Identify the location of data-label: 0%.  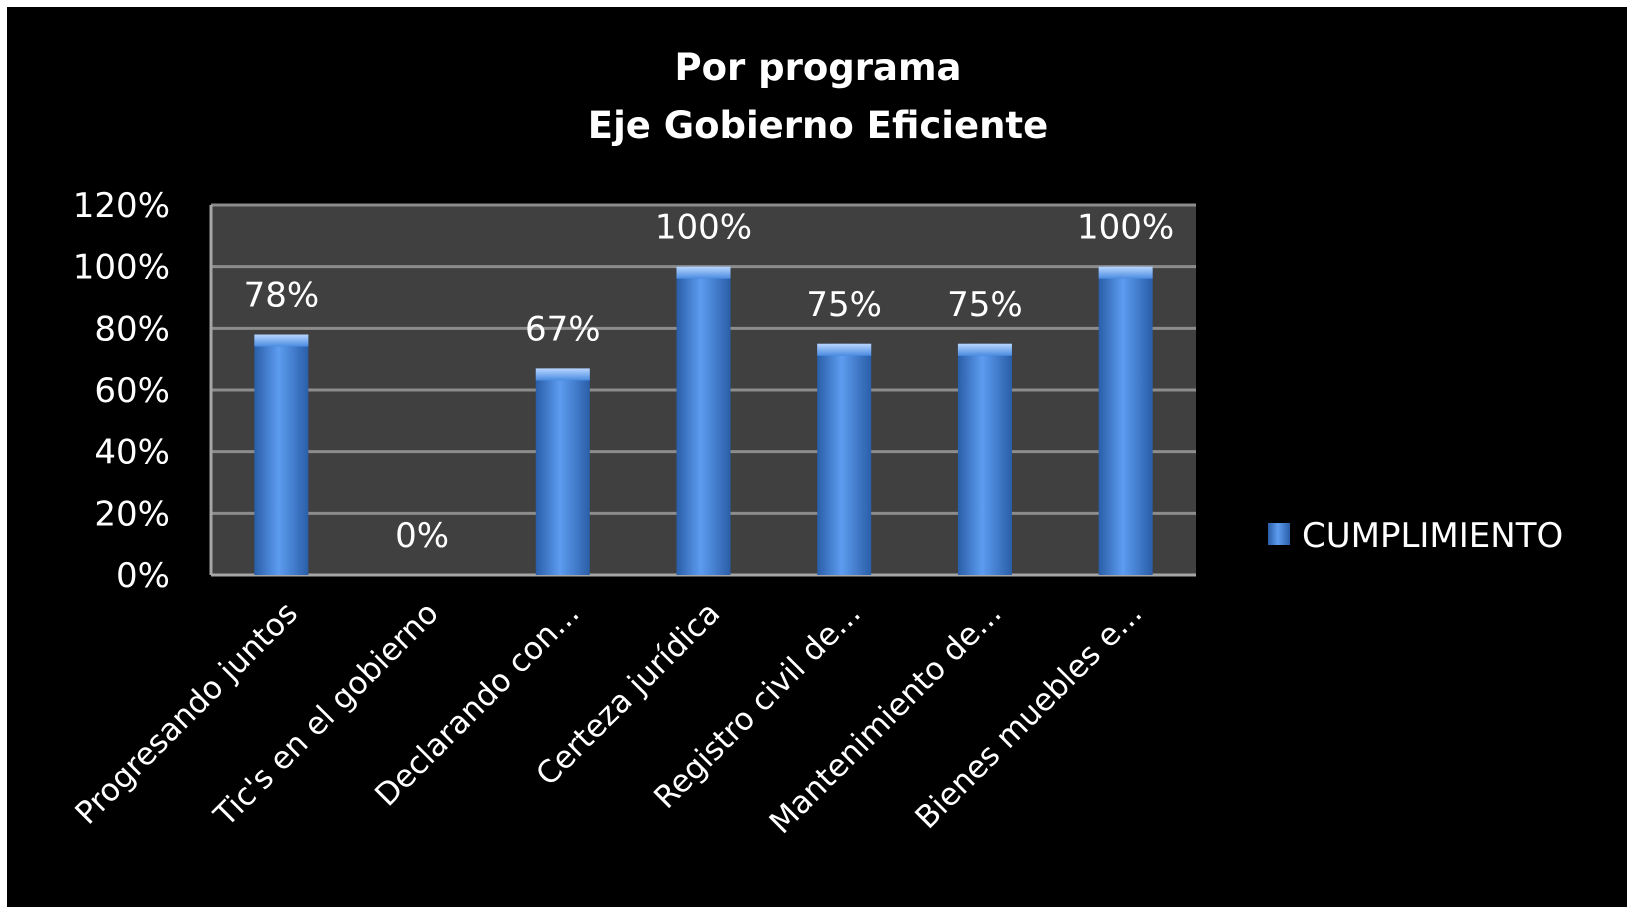
(422, 536).